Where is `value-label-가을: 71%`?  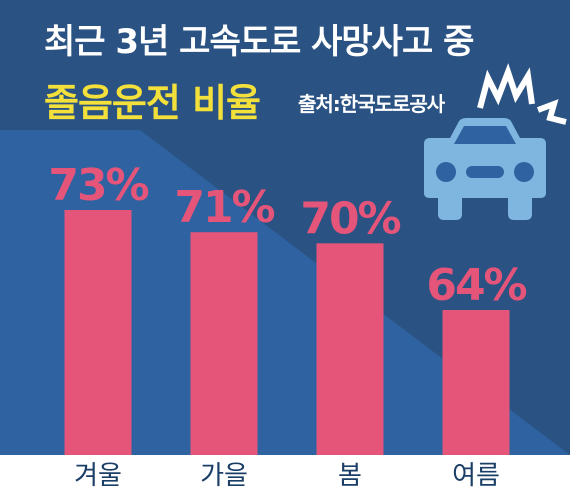
value-label-가을: 71% is located at coordinates (224, 207).